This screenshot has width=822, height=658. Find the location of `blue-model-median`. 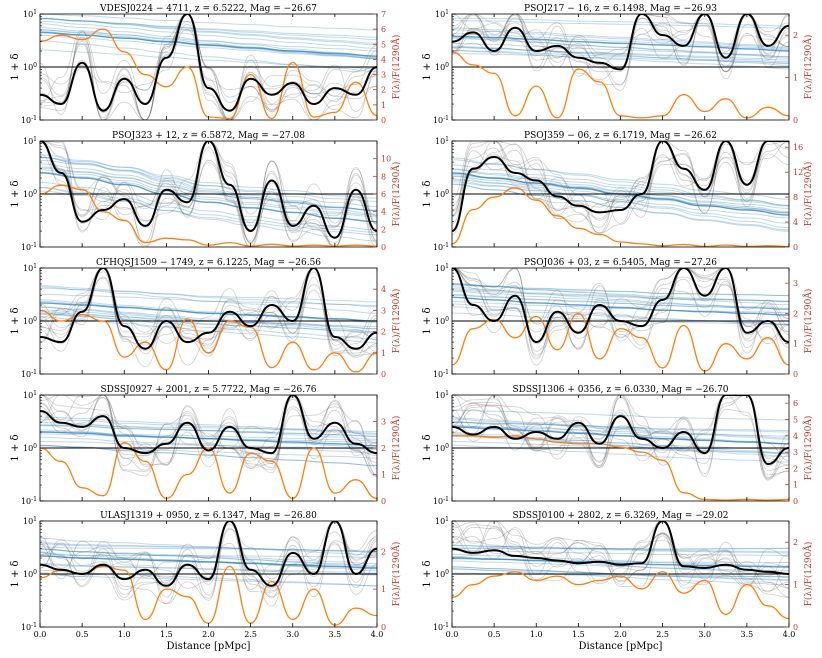

blue-model-median is located at coordinates (620, 435).